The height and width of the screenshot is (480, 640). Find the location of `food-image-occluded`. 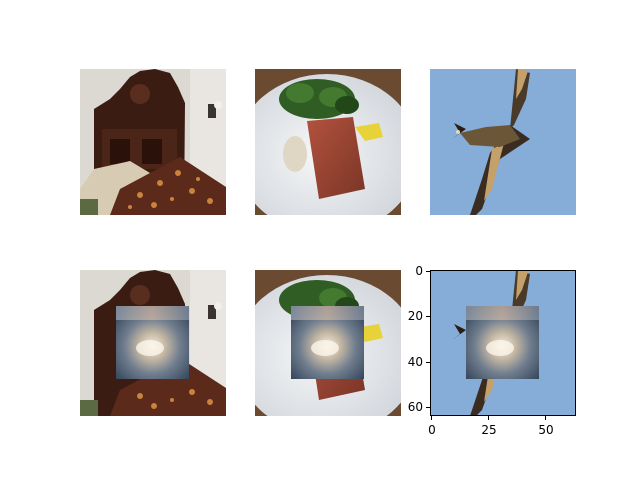

food-image-occluded is located at coordinates (328, 343).